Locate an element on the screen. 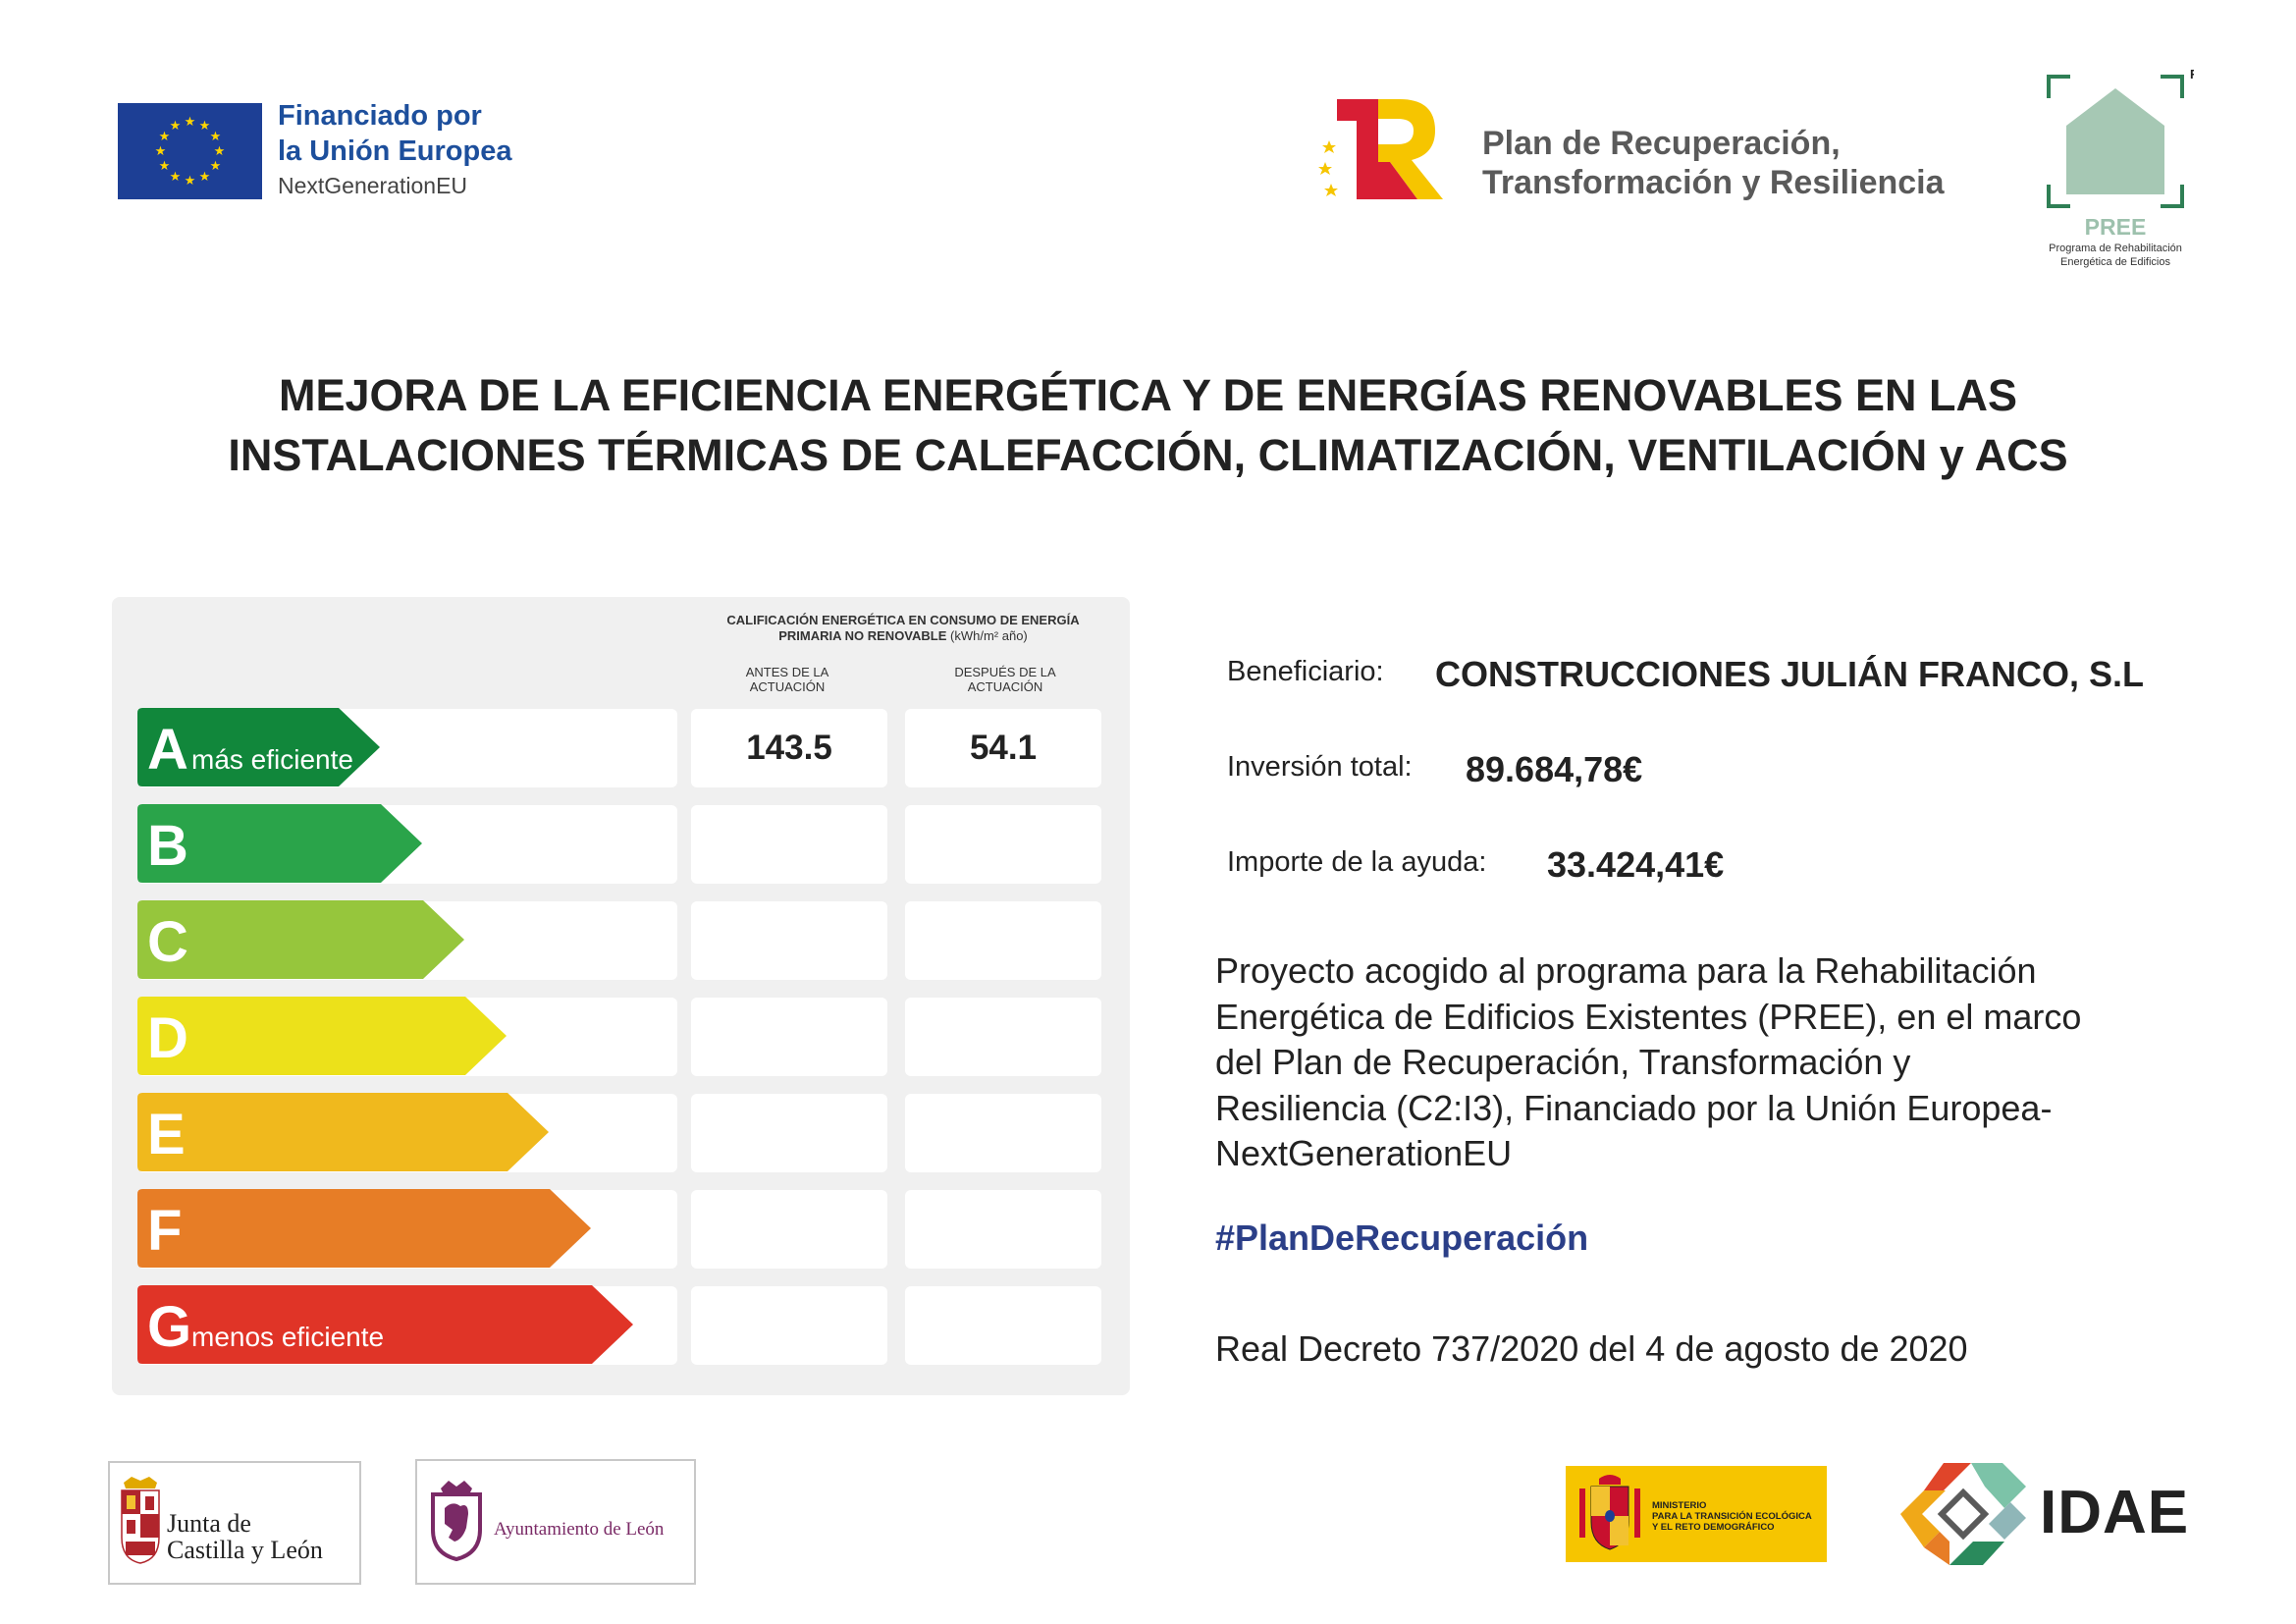 Image resolution: width=2296 pixels, height=1624 pixels. idae-logo-icon is located at coordinates (1963, 1514).